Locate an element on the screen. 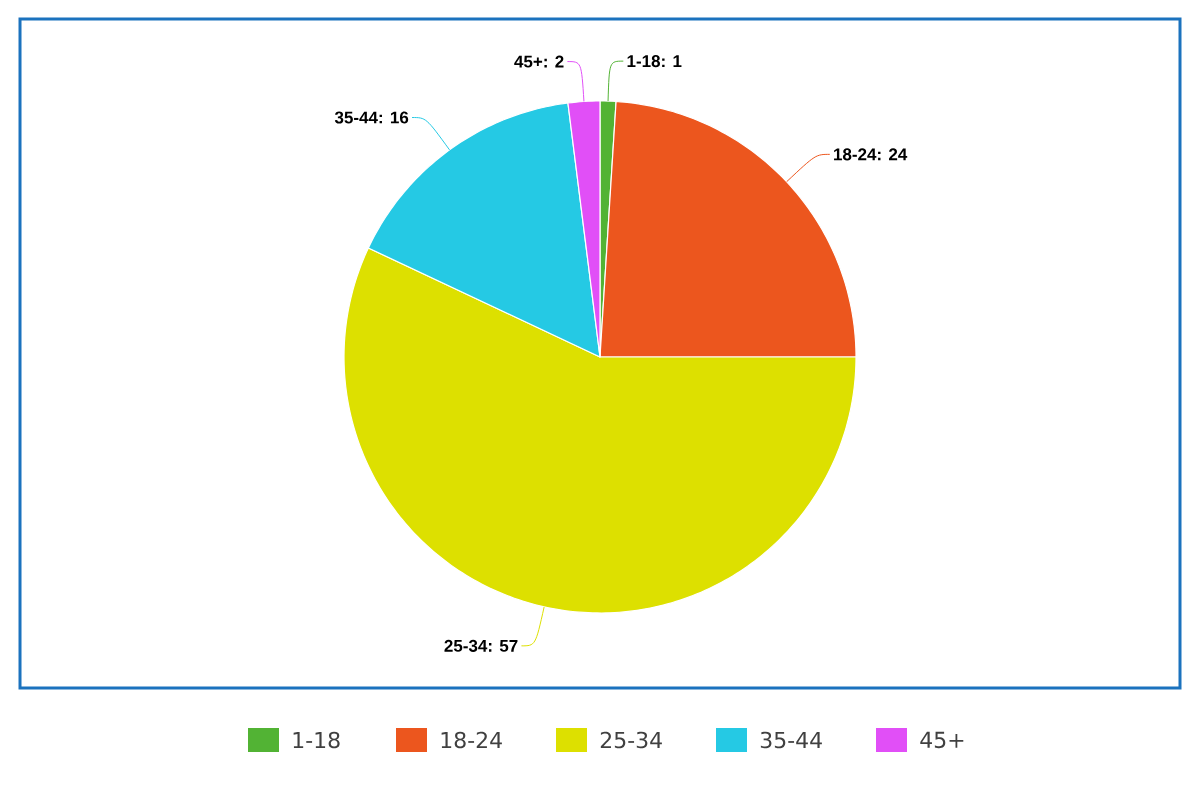 This screenshot has width=1200, height=800. data-label: 35-44: 16 is located at coordinates (371, 117).